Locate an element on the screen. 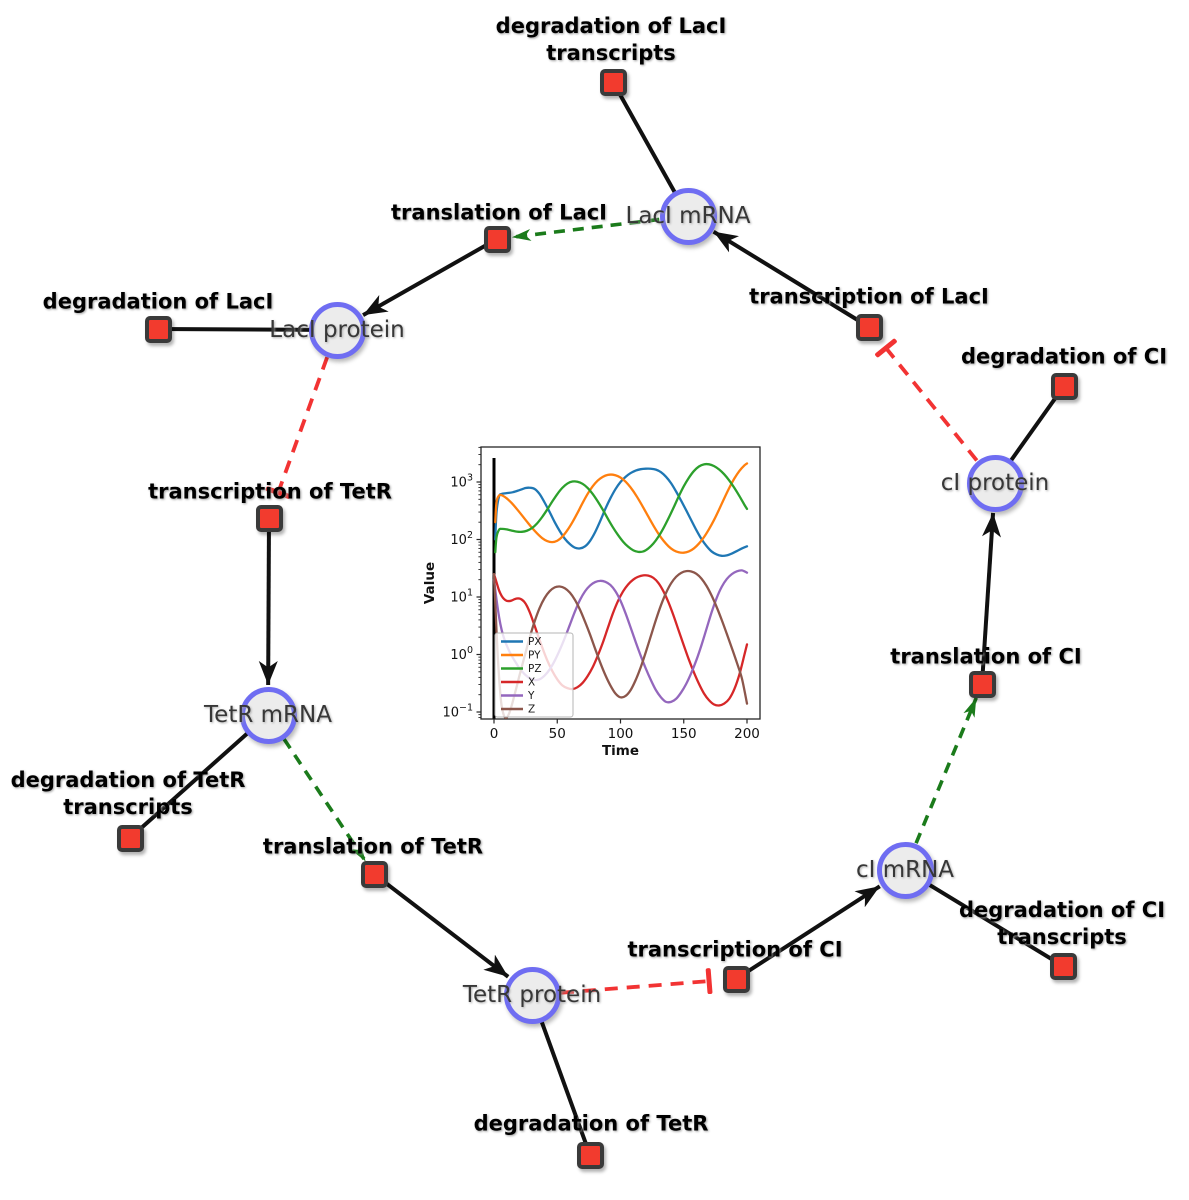  x-tick-label: 50 is located at coordinates (557, 734).